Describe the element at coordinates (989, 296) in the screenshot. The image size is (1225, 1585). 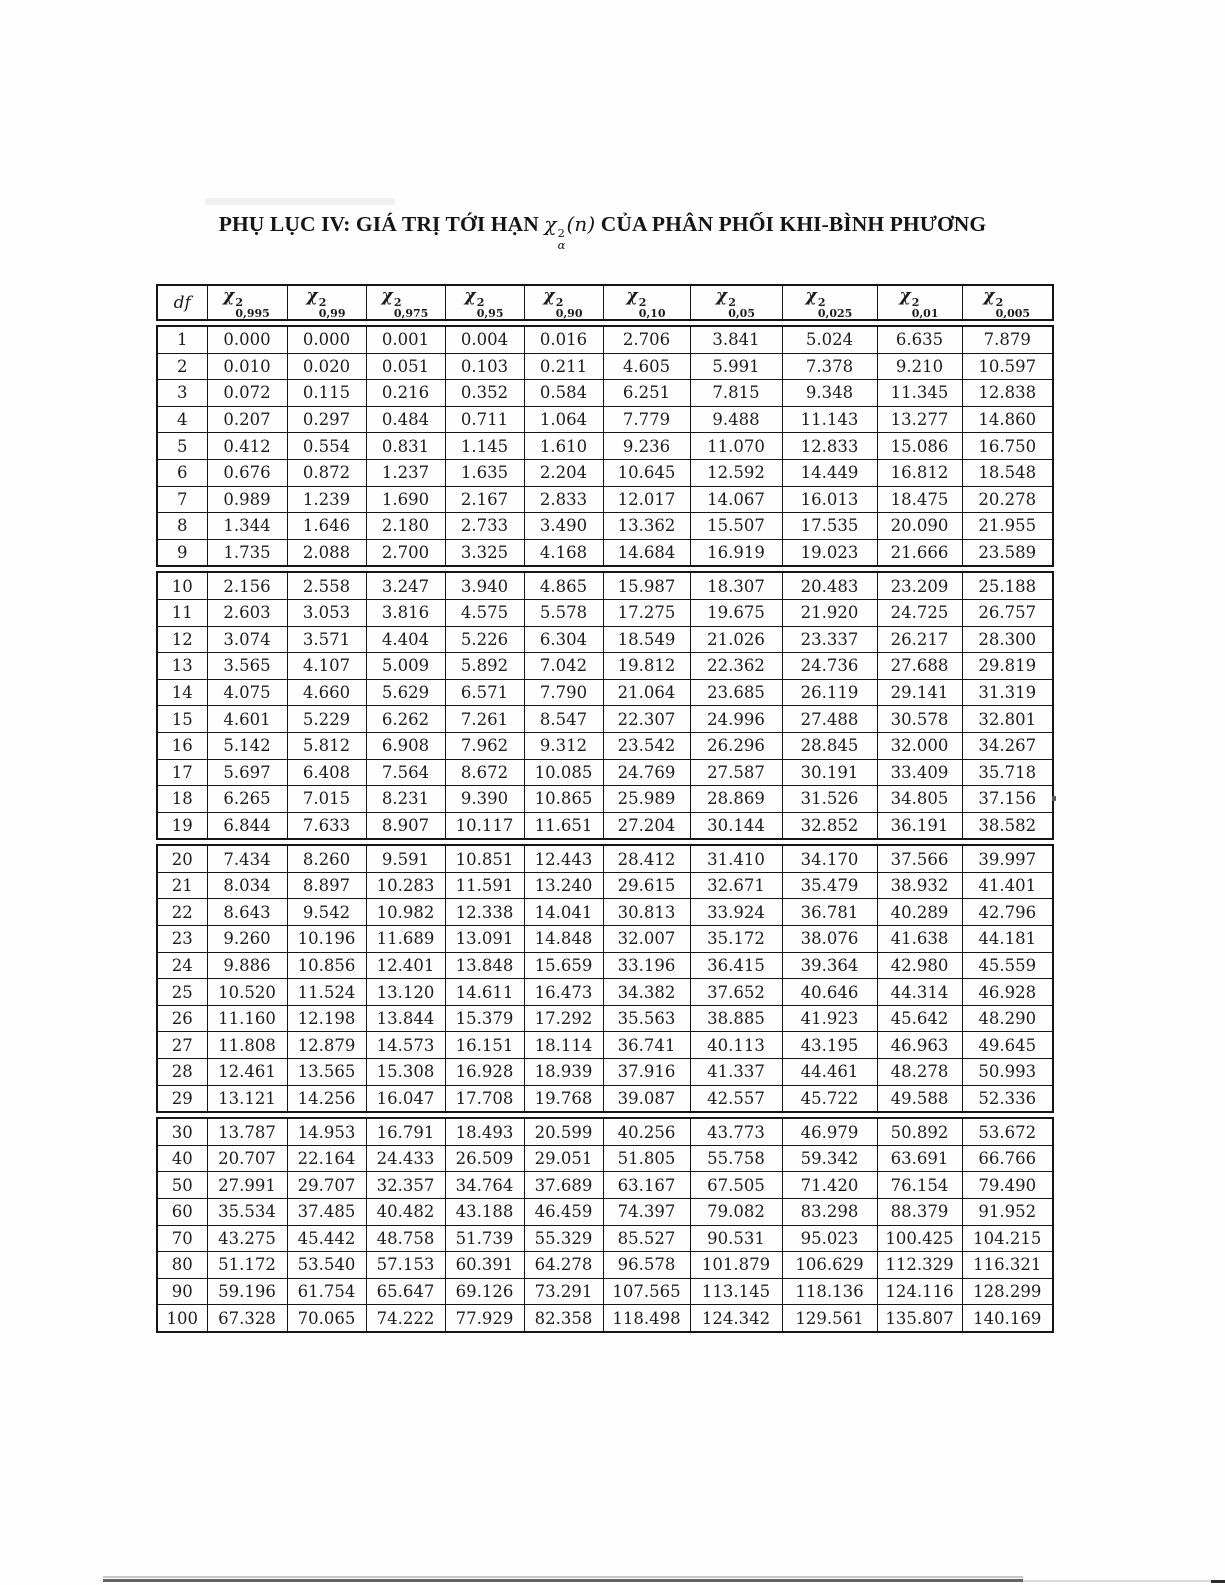
I see `chi-glyph: χ` at that location.